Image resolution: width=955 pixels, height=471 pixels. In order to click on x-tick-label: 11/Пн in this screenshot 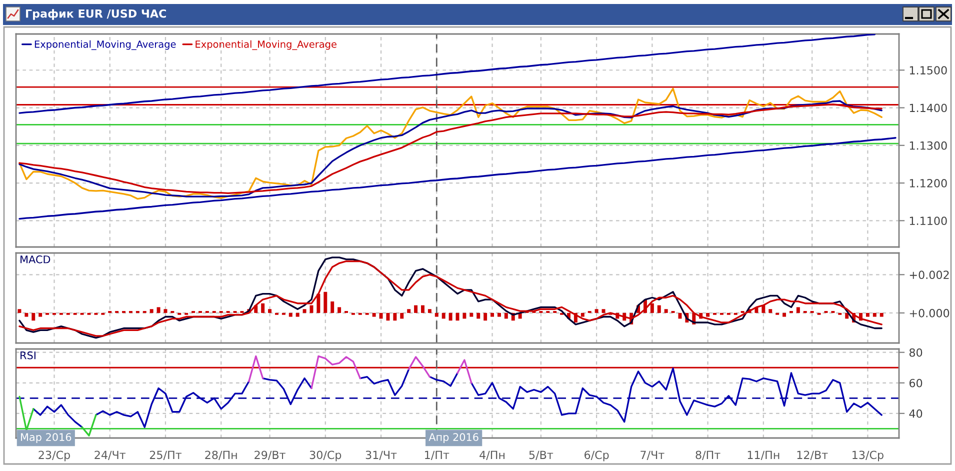, I will do `click(764, 455)`.